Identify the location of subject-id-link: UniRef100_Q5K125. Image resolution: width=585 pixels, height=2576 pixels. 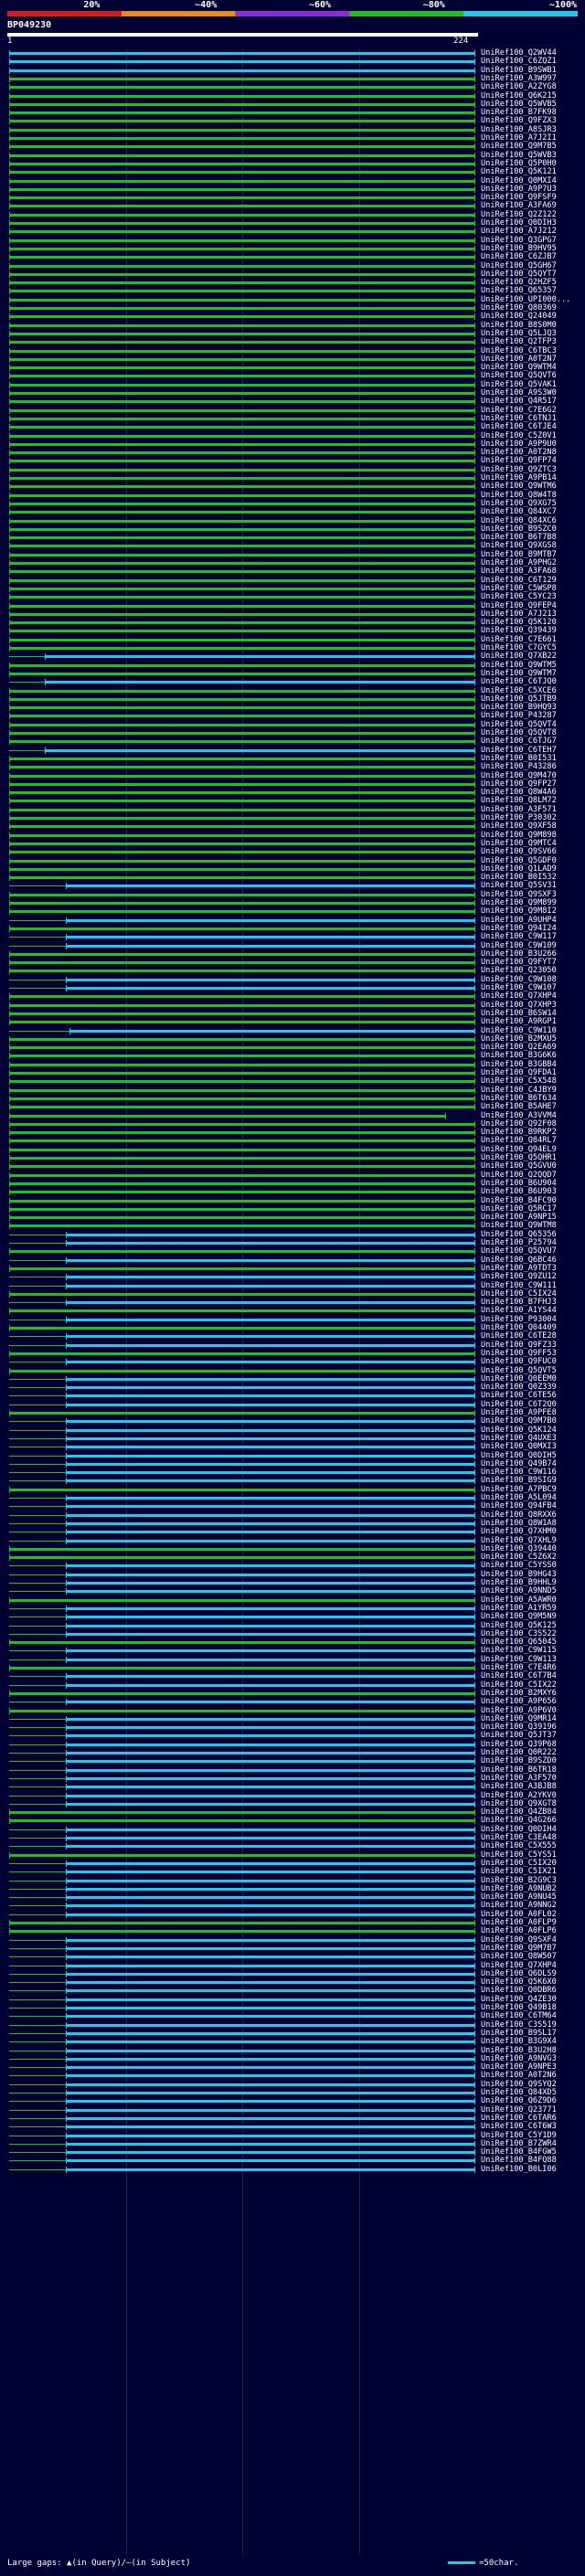
(519, 1625).